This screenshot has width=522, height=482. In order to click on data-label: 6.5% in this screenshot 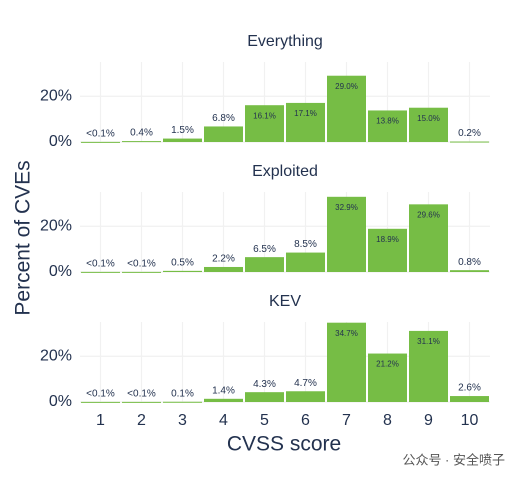, I will do `click(264, 249)`.